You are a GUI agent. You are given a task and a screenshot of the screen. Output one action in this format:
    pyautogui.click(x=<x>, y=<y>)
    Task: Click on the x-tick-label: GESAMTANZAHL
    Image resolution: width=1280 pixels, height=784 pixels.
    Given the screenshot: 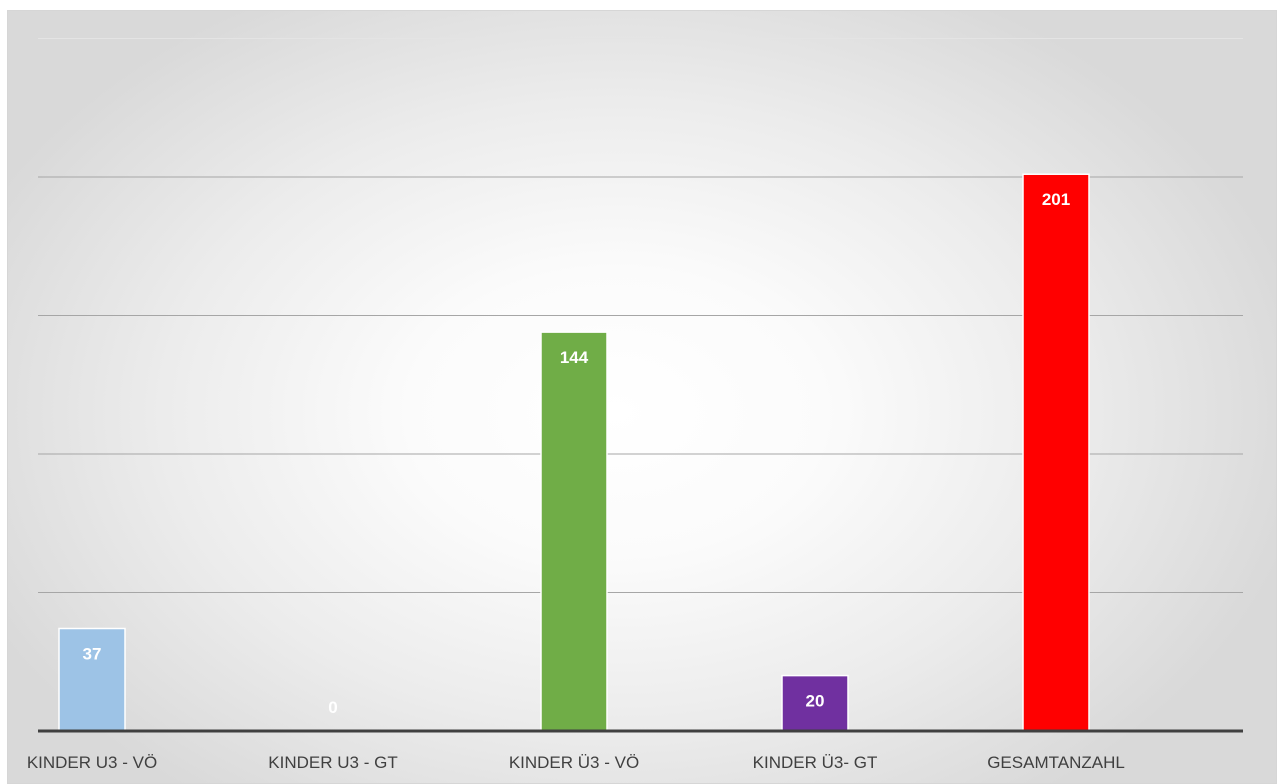 What is the action you would take?
    pyautogui.click(x=1056, y=762)
    